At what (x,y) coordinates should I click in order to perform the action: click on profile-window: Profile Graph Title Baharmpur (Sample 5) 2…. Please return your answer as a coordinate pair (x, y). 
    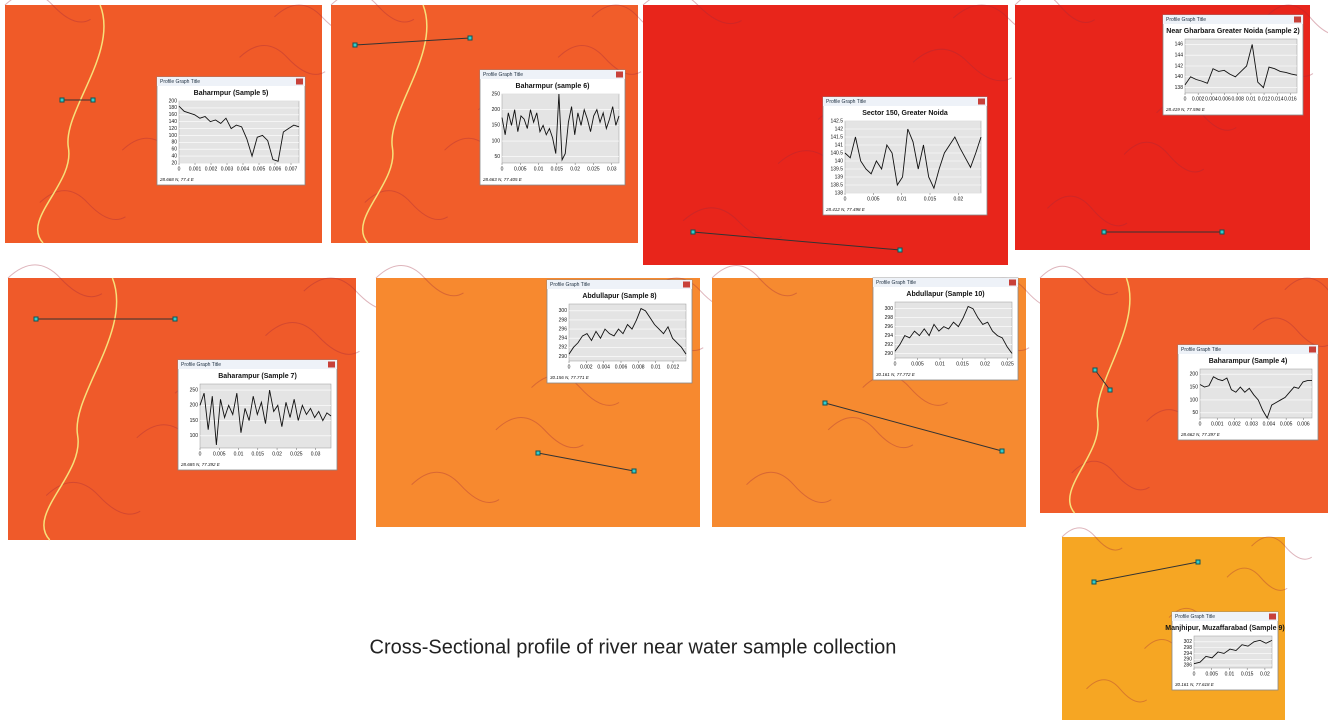
    Looking at the image, I should click on (231, 131).